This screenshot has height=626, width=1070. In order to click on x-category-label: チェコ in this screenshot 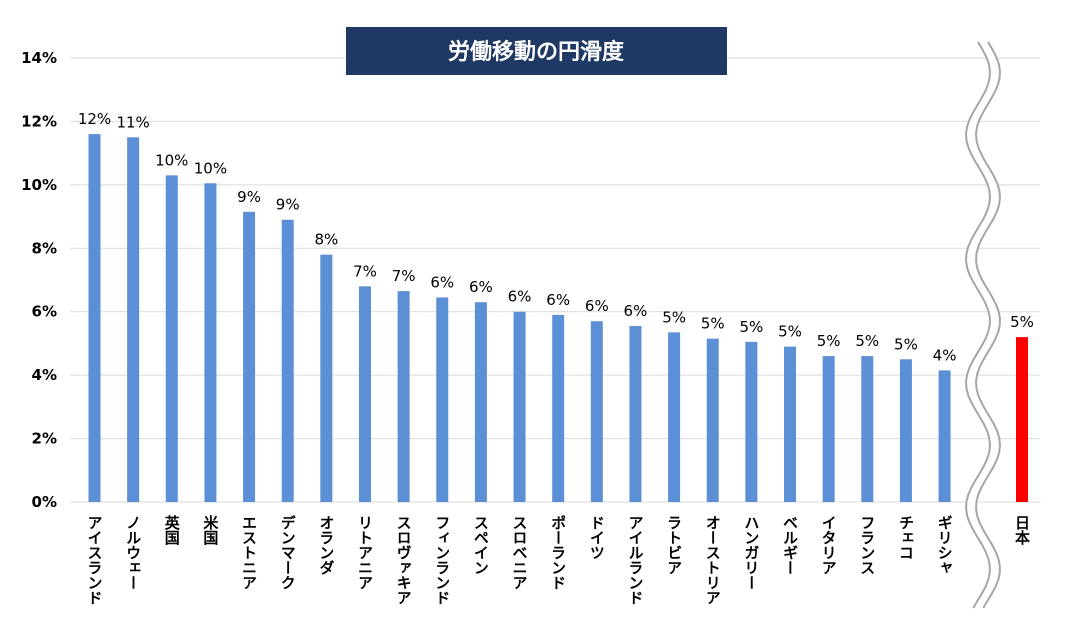, I will do `click(906, 537)`.